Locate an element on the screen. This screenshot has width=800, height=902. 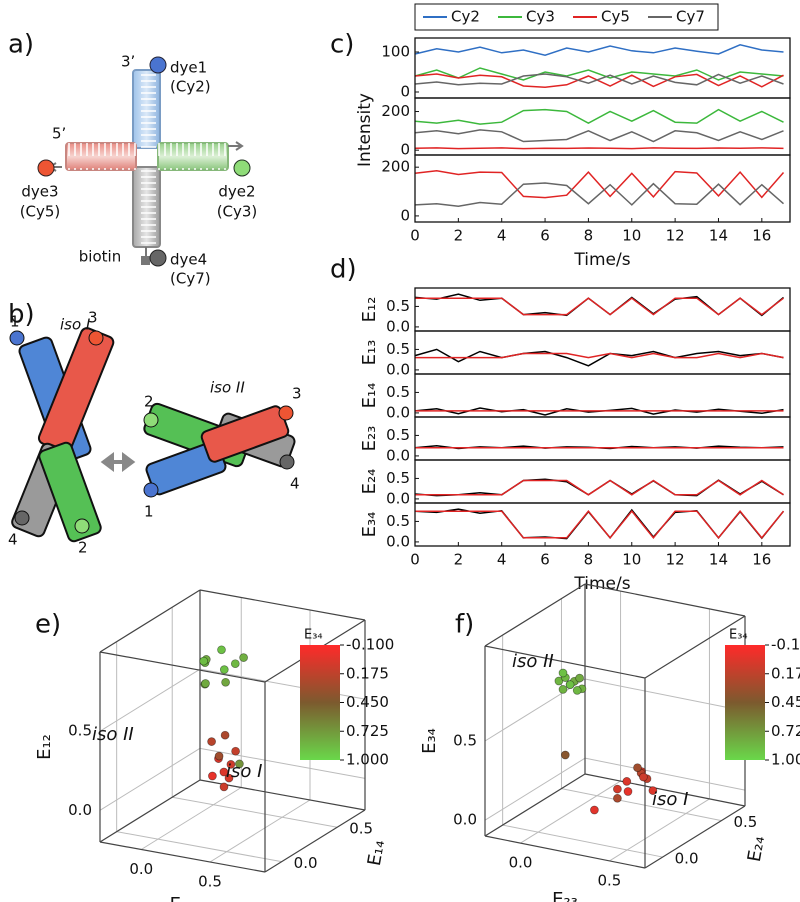
diagram-b: iso I iso II 1 3 4 2 2 3 1 4 is located at coordinates (155, 433).